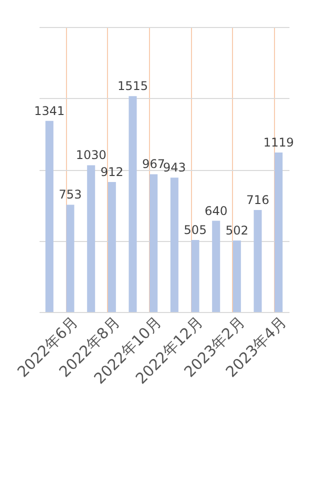 Image resolution: width=328 pixels, height=478 pixels. What do you see at coordinates (216, 211) in the screenshot?
I see `data-label: 640` at bounding box center [216, 211].